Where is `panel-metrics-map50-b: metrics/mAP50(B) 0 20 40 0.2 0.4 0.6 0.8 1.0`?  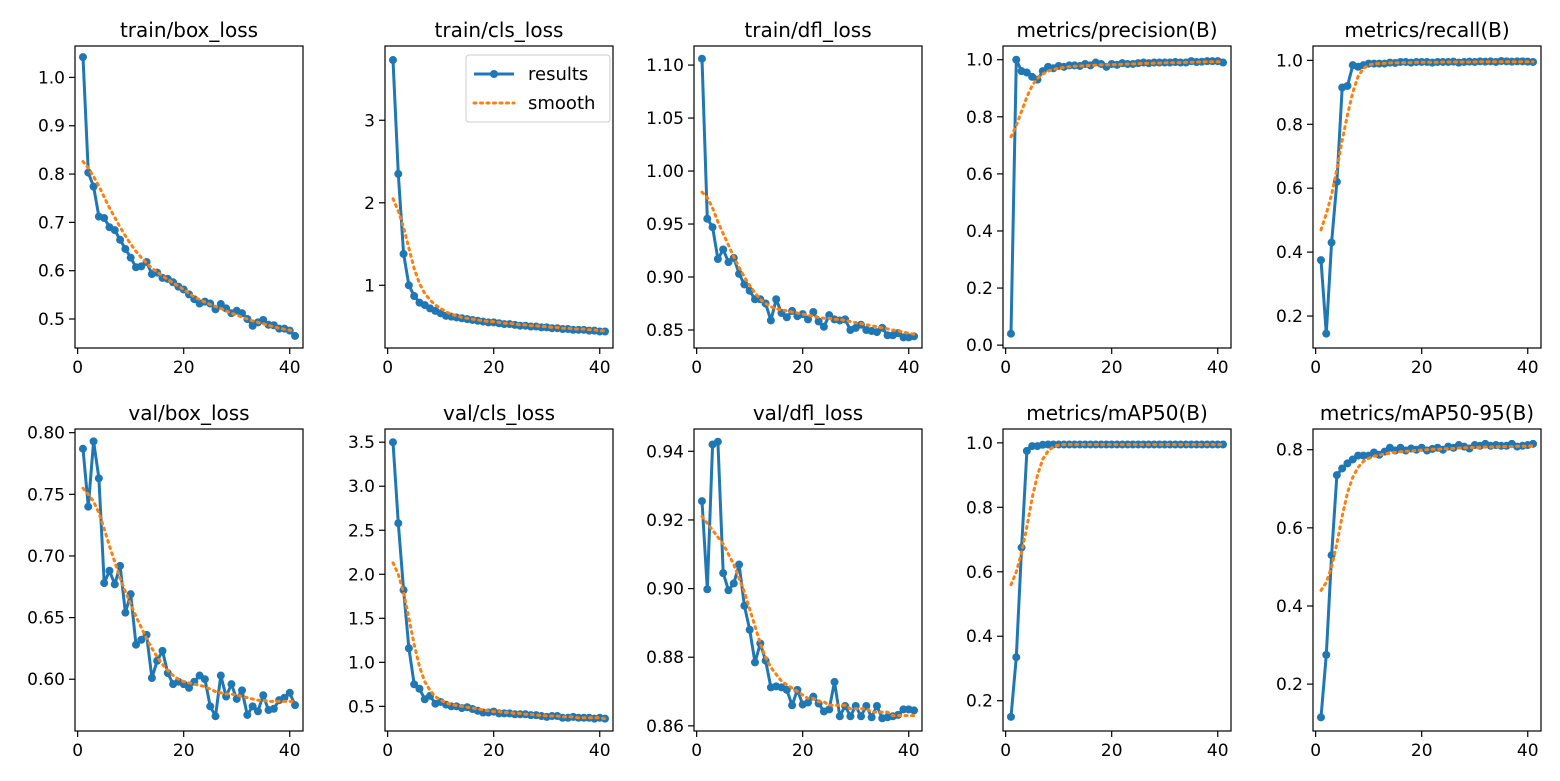
panel-metrics-map50-b: metrics/mAP50(B) 0 20 40 0.2 0.4 0.6 0.8 1.0 is located at coordinates (1099, 581).